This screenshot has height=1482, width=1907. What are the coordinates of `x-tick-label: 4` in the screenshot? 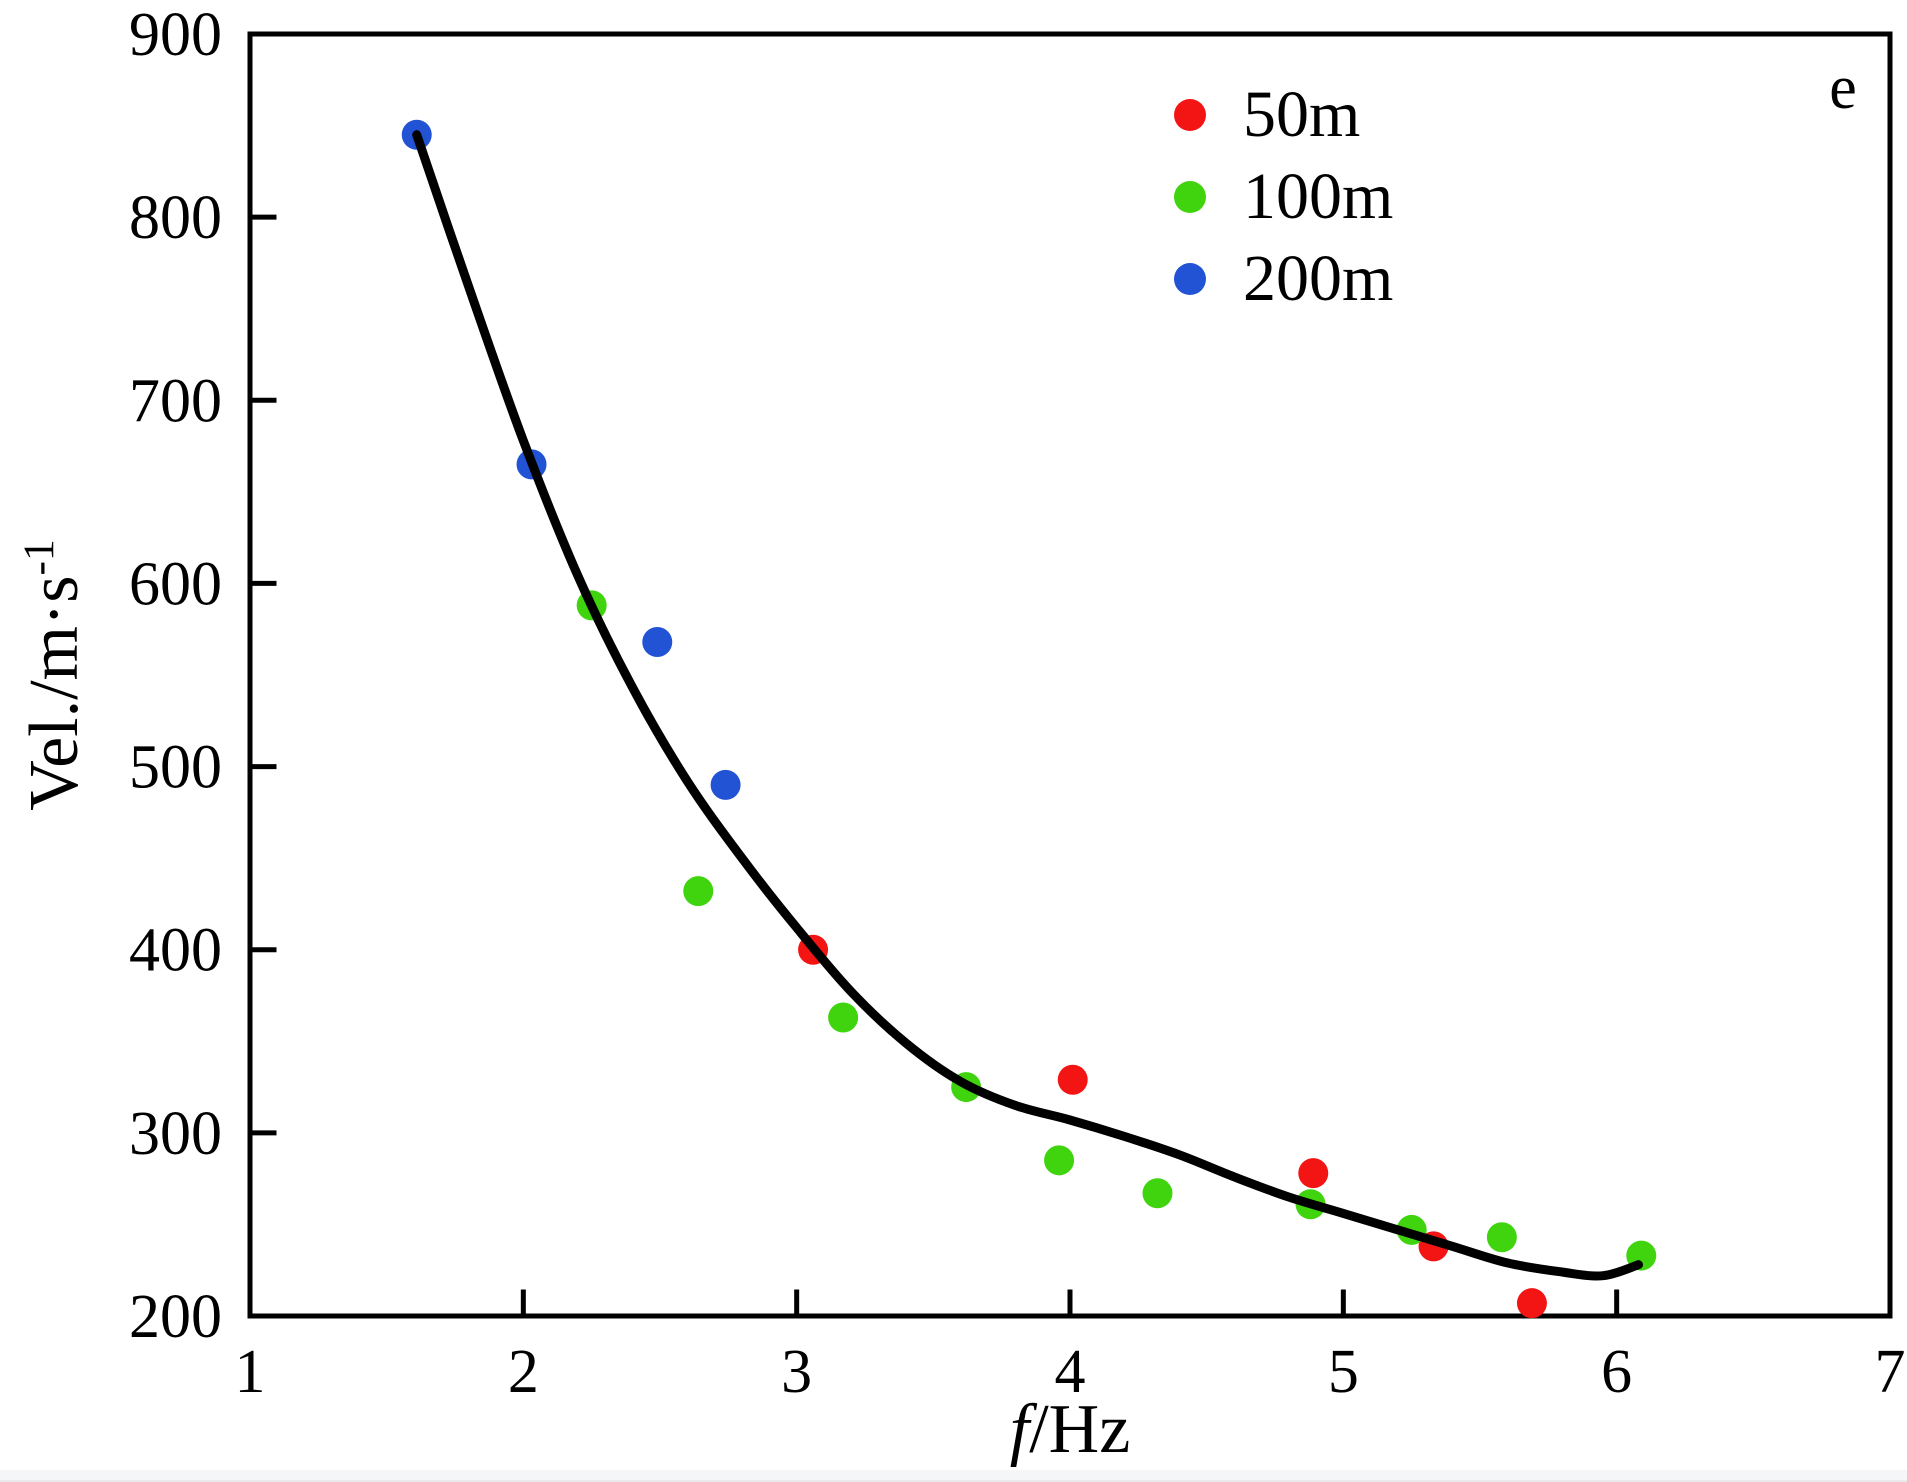 It's located at (1070, 1372).